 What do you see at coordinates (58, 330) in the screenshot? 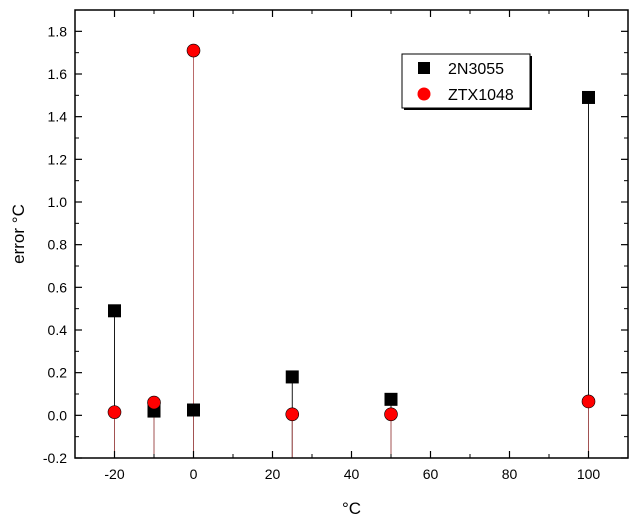
I see `y-tick-label: 0.4` at bounding box center [58, 330].